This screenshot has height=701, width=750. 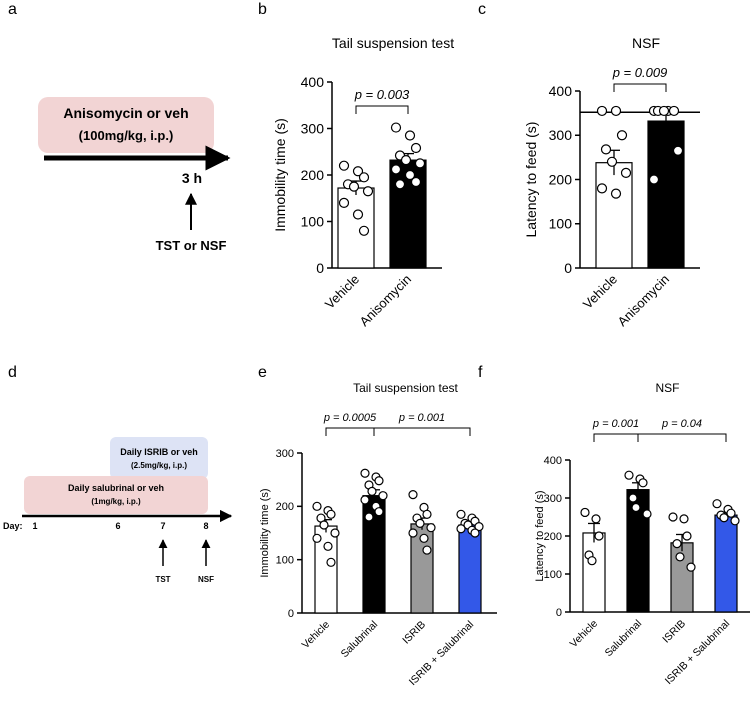 I want to click on x-tick-label: Vehicle, so click(x=316, y=635).